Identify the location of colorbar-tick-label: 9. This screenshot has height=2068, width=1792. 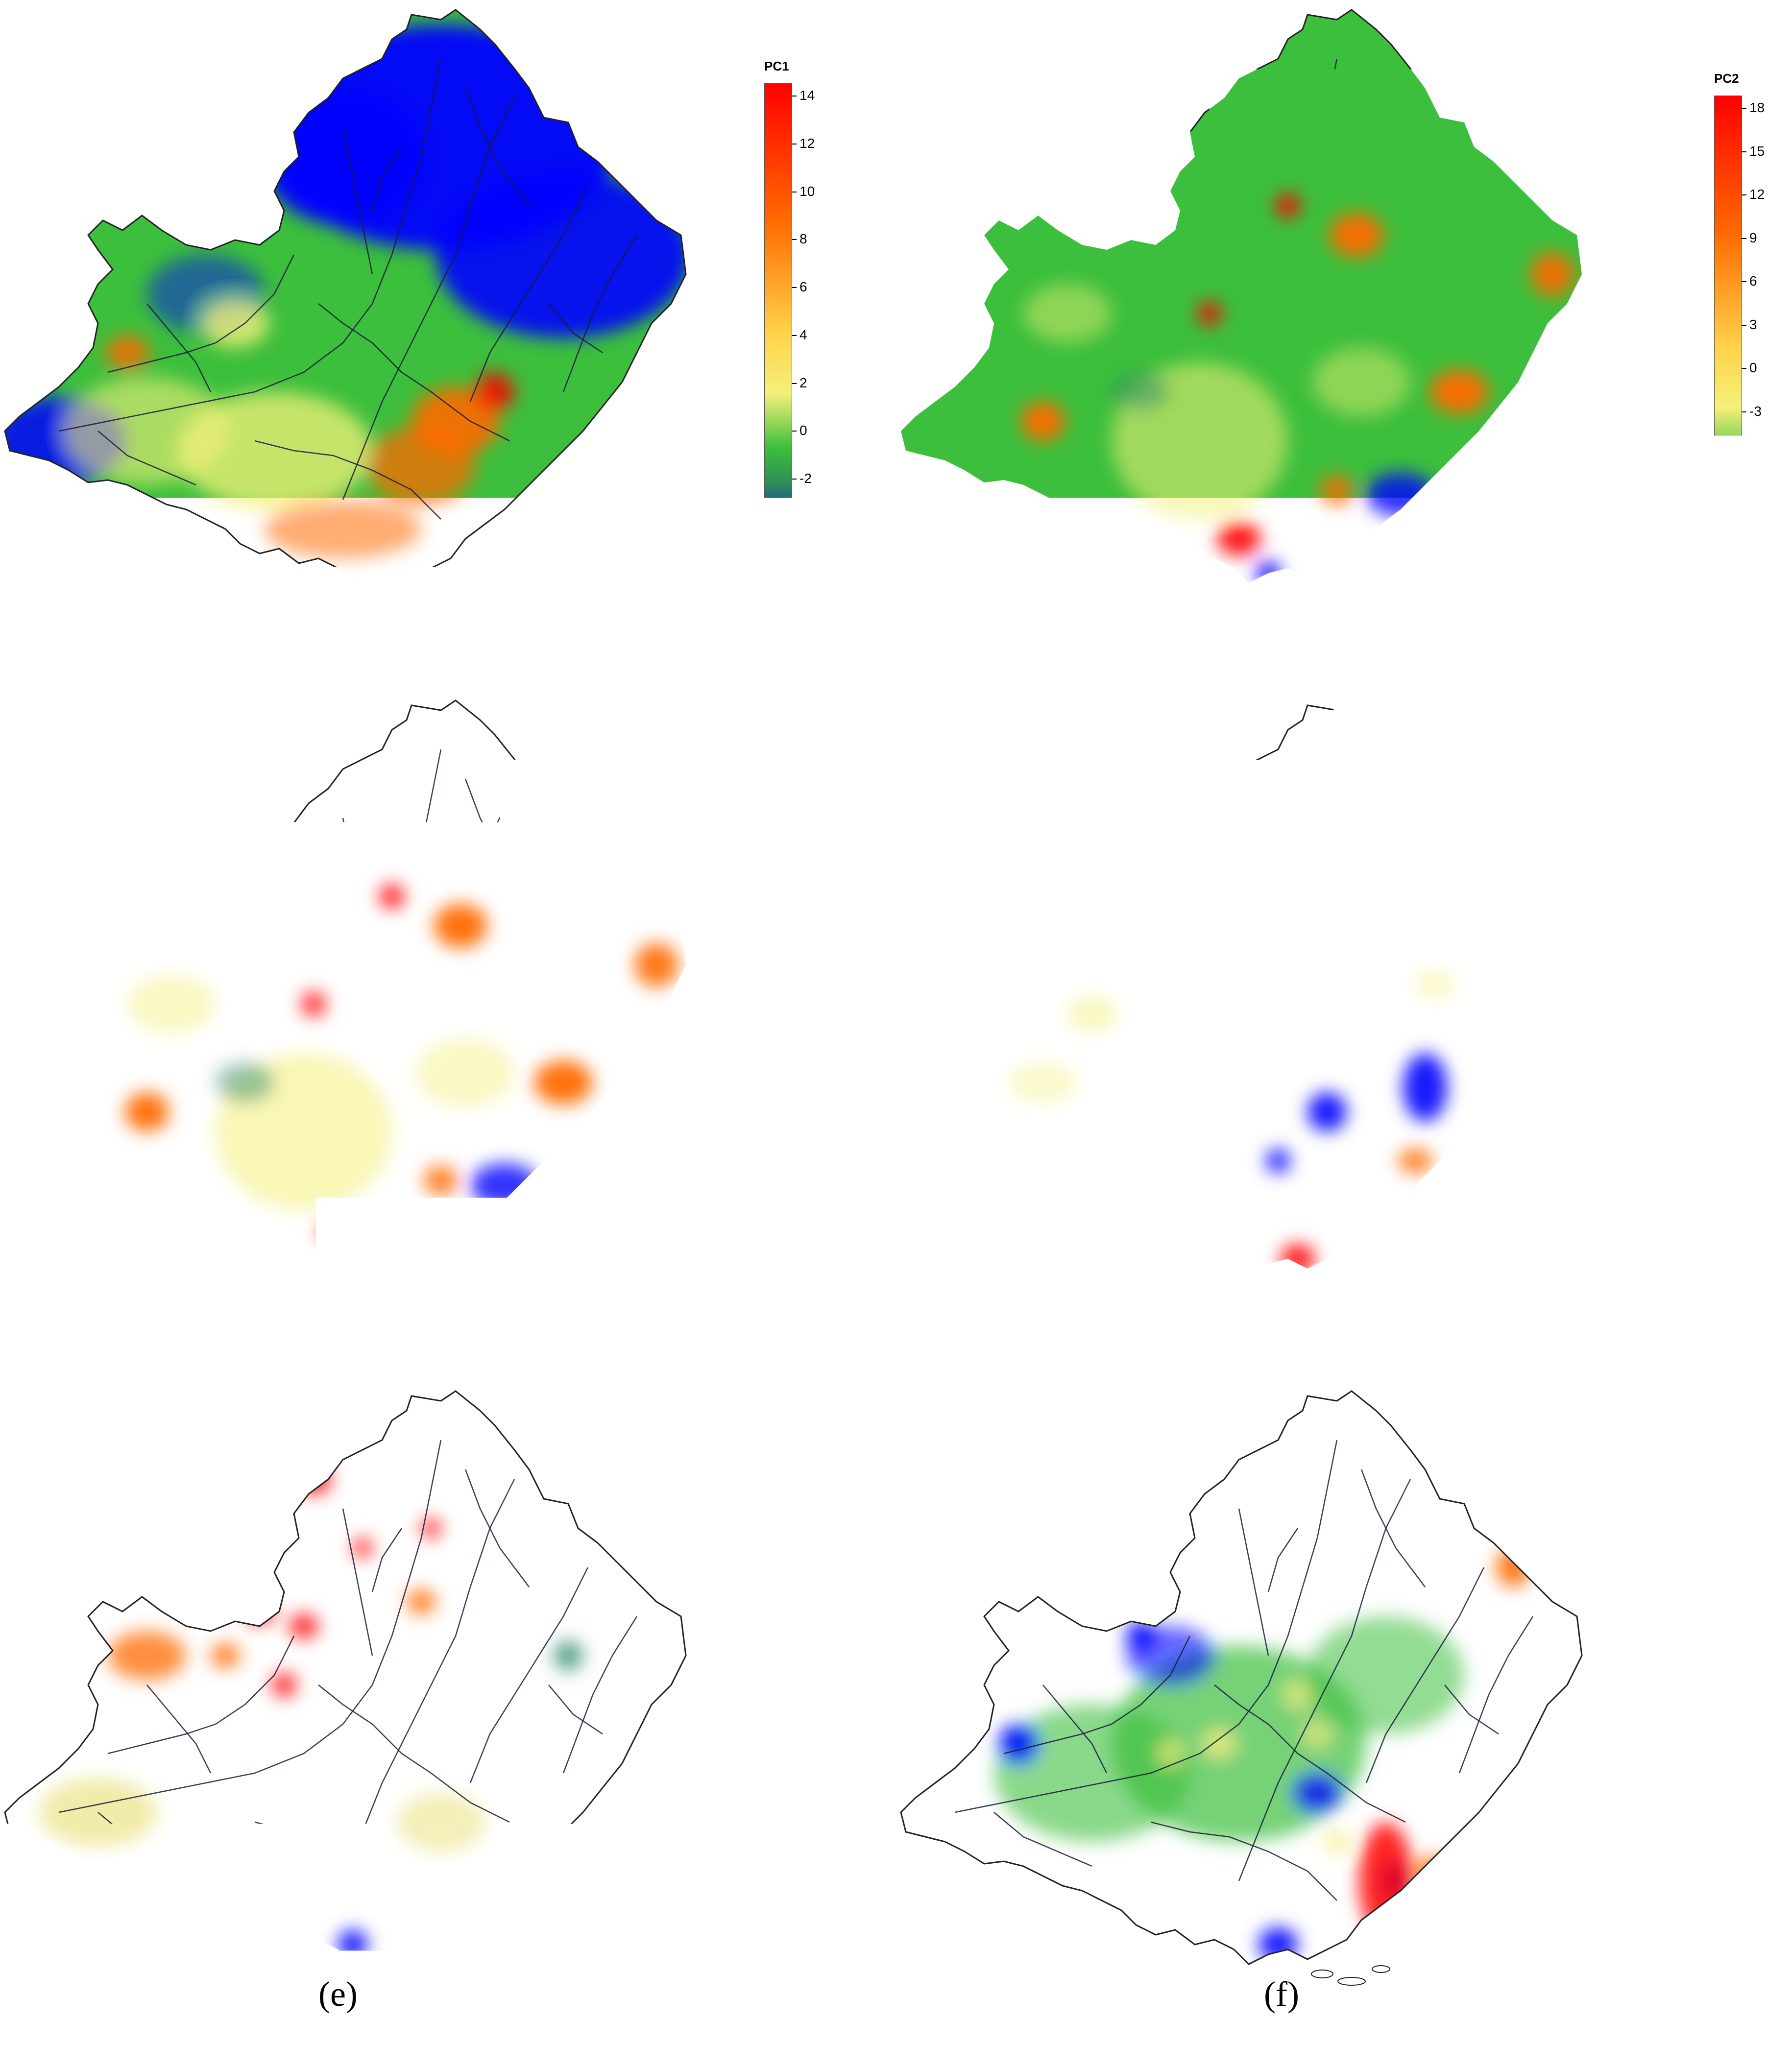
(1753, 238).